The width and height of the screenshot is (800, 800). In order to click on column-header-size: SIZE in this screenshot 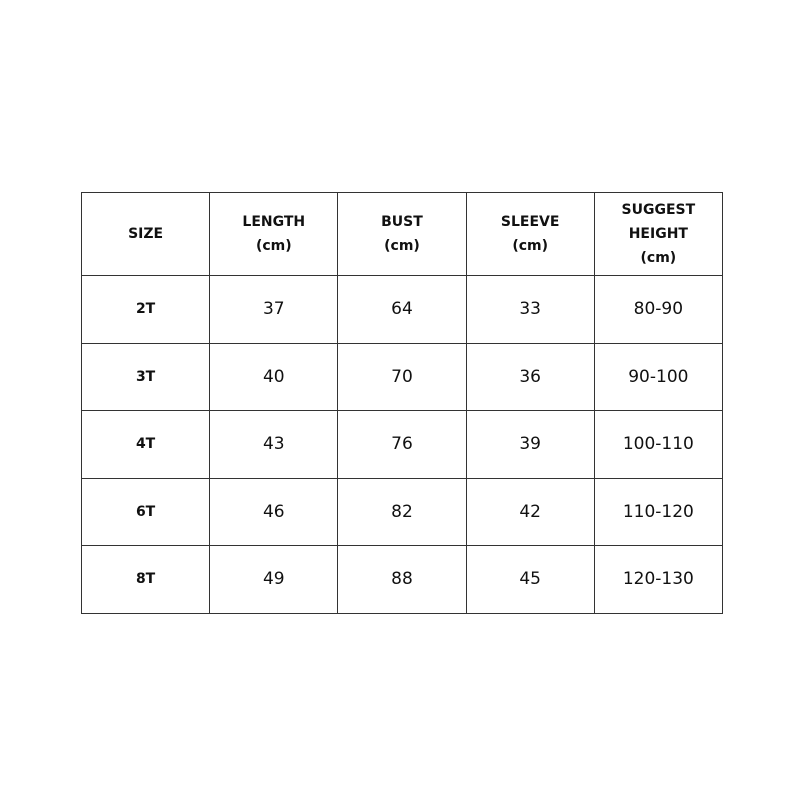, I will do `click(145, 234)`.